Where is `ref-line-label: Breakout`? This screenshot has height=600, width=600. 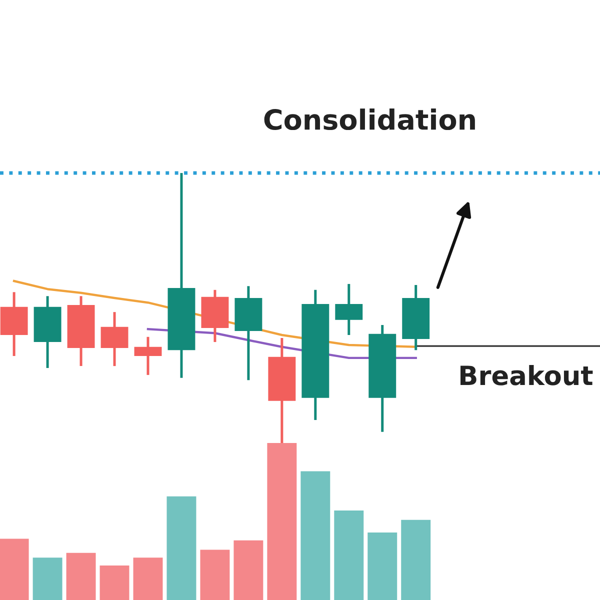 ref-line-label: Breakout is located at coordinates (526, 375).